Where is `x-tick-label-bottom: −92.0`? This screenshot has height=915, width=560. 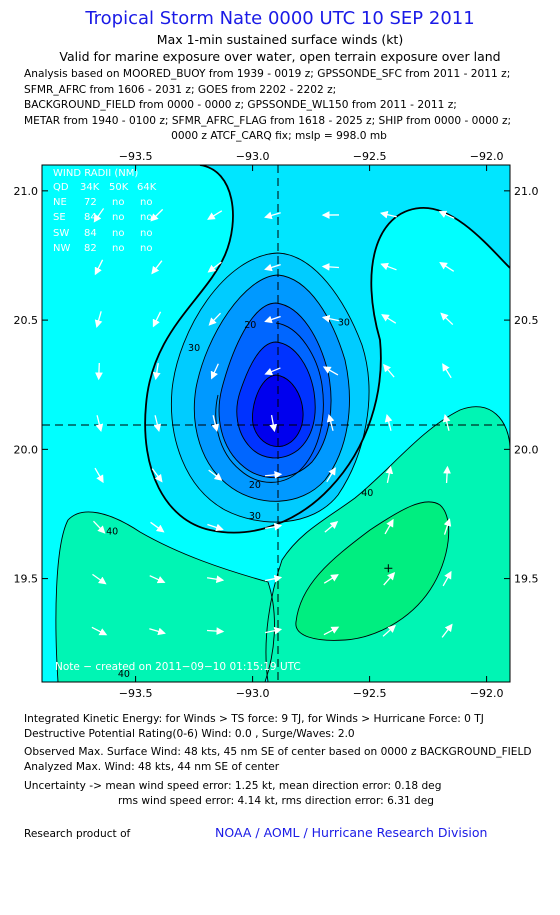 x-tick-label-bottom: −92.0 is located at coordinates (487, 693).